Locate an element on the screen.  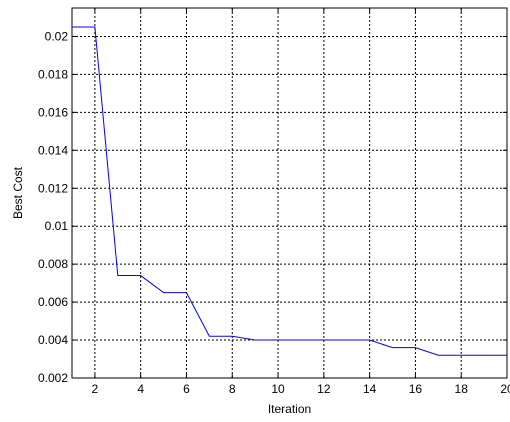
x-tick-label: 6 is located at coordinates (186, 389).